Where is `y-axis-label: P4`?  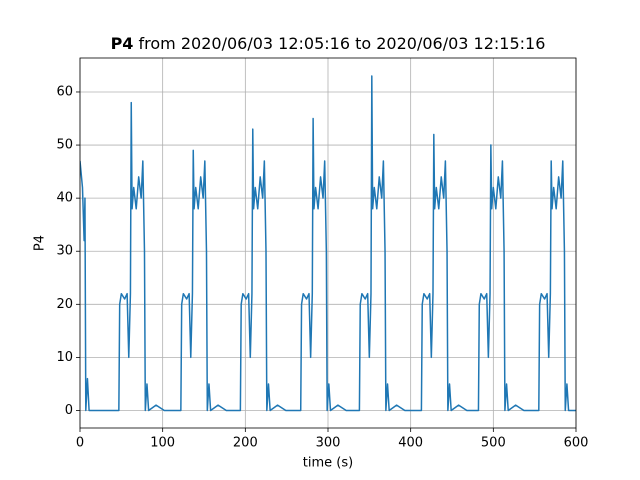 y-axis-label: P4 is located at coordinates (40, 243).